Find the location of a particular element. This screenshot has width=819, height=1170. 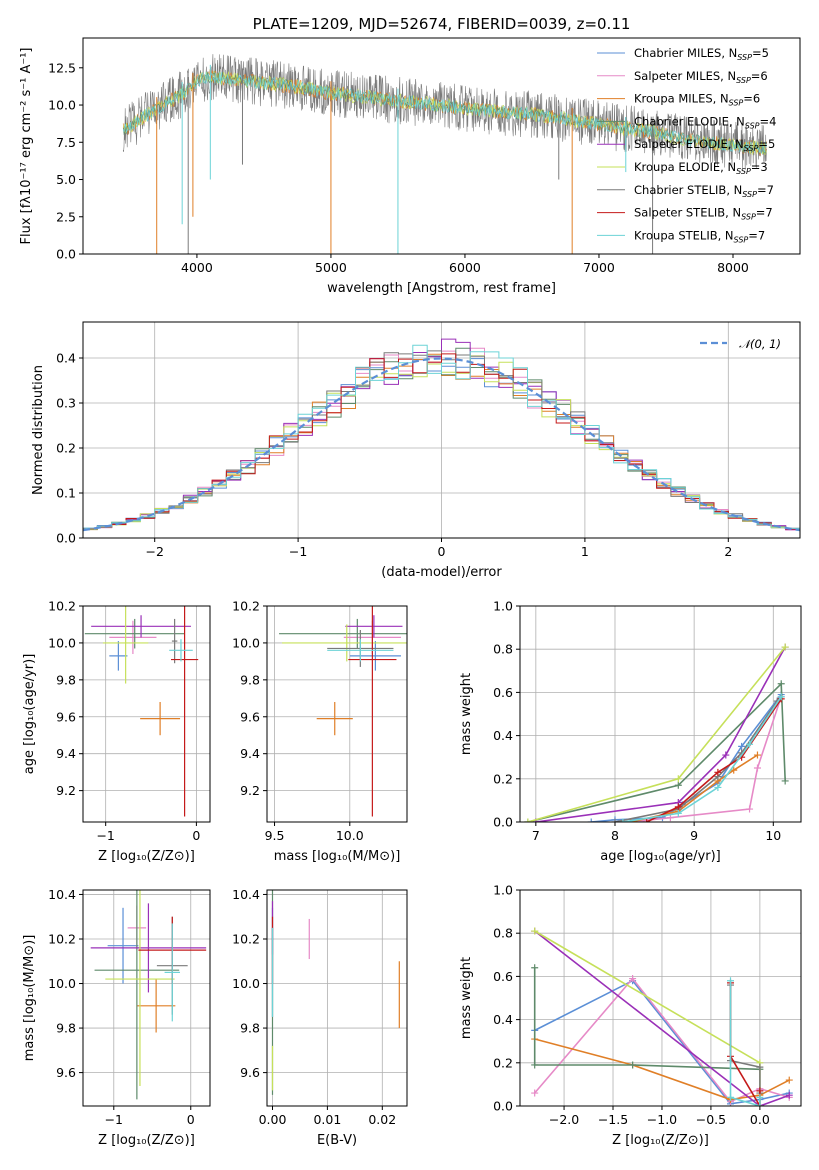

y-axis-label: Flux [fλ10⁻¹⁷ erg cm⁻² s⁻¹ A⁻¹] is located at coordinates (26, 146).